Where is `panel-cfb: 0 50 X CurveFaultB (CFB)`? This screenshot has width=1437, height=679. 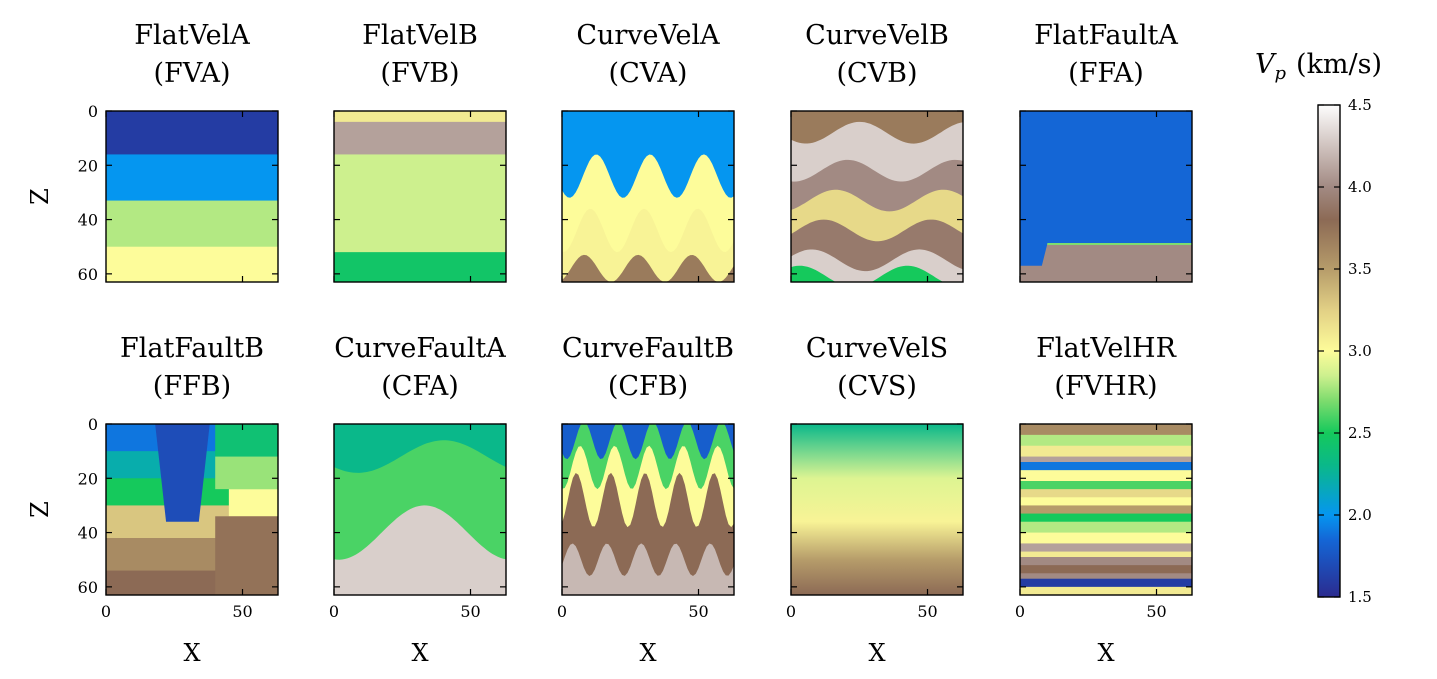
panel-cfb: 0 50 X CurveFaultB (CFB) is located at coordinates (646, 500).